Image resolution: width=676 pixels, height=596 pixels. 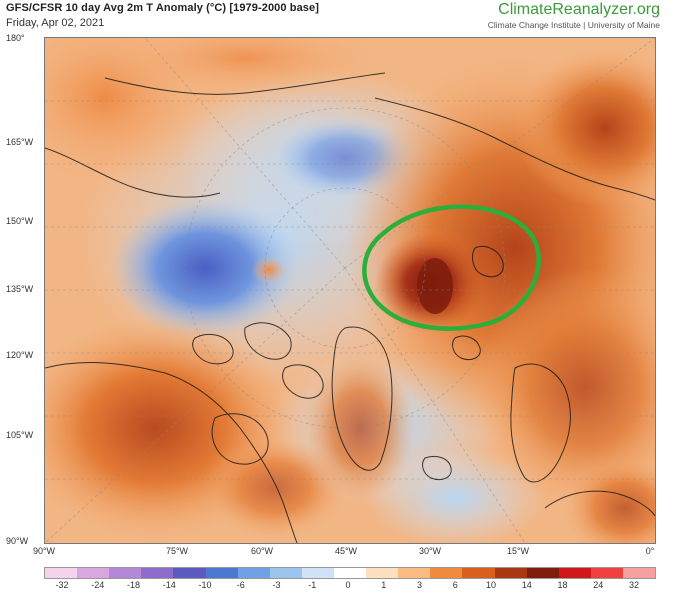 What do you see at coordinates (650, 551) in the screenshot?
I see `lon-label: 0°` at bounding box center [650, 551].